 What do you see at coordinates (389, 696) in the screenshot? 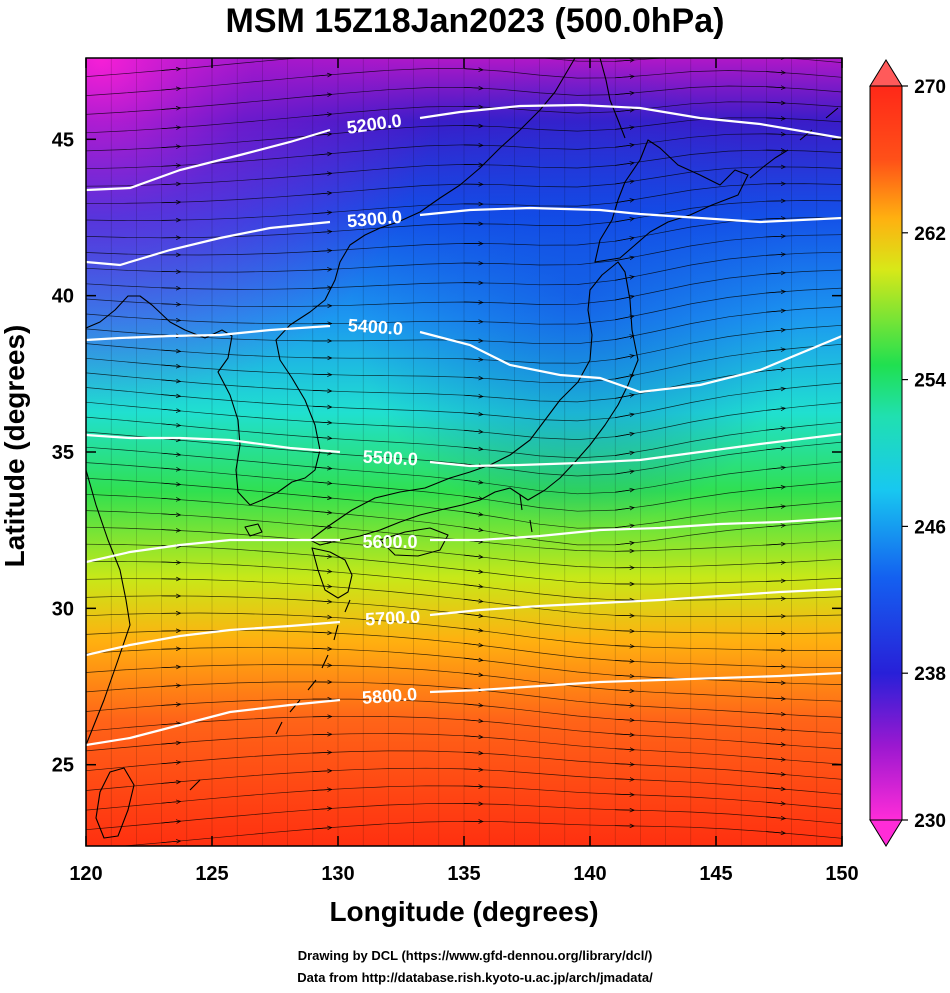
I see `contour-label-5800: 5800.0` at bounding box center [389, 696].